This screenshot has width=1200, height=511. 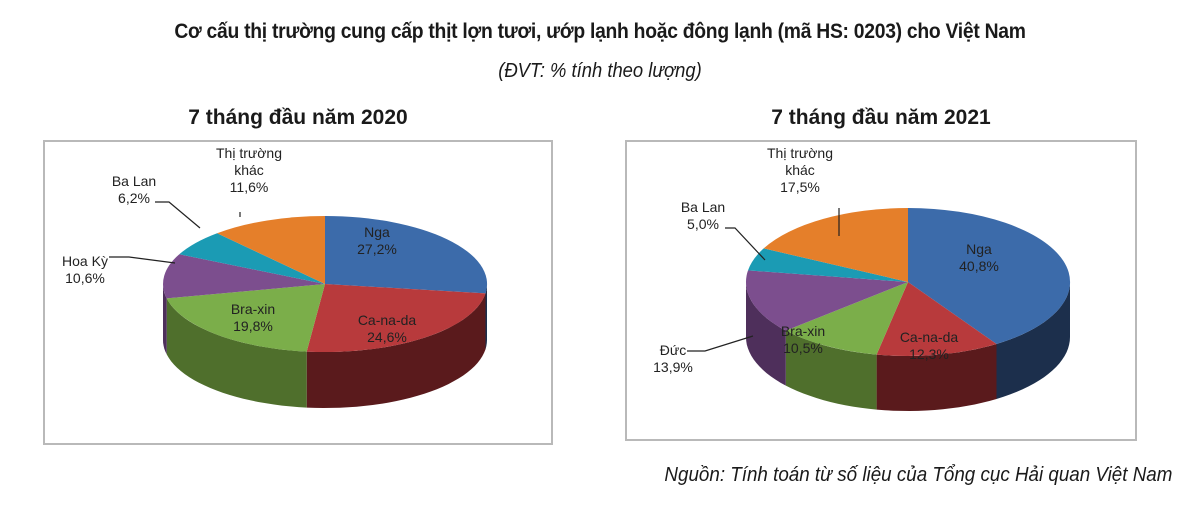 I want to click on unit-subtitle: (ĐVT: % tính theo lượng), so click(x=600, y=71).